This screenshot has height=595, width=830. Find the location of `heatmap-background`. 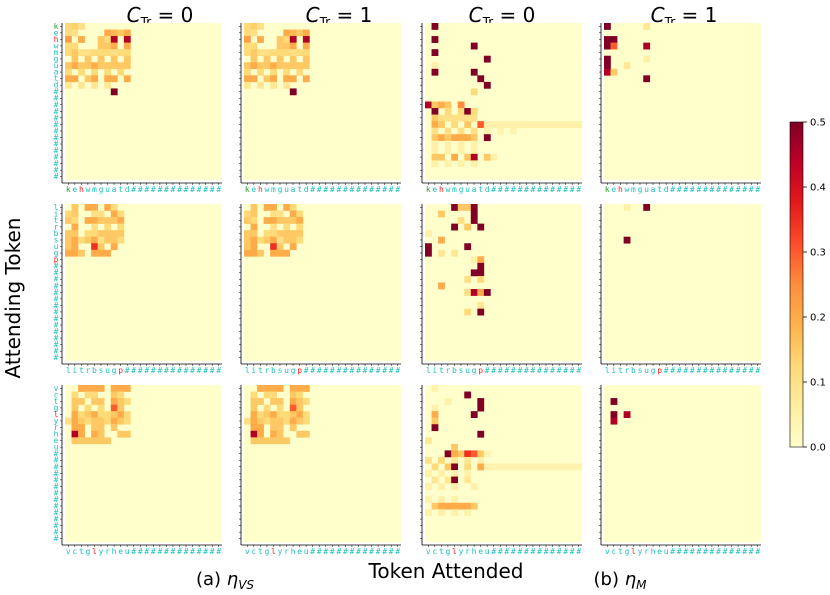

heatmap-background is located at coordinates (682, 282).